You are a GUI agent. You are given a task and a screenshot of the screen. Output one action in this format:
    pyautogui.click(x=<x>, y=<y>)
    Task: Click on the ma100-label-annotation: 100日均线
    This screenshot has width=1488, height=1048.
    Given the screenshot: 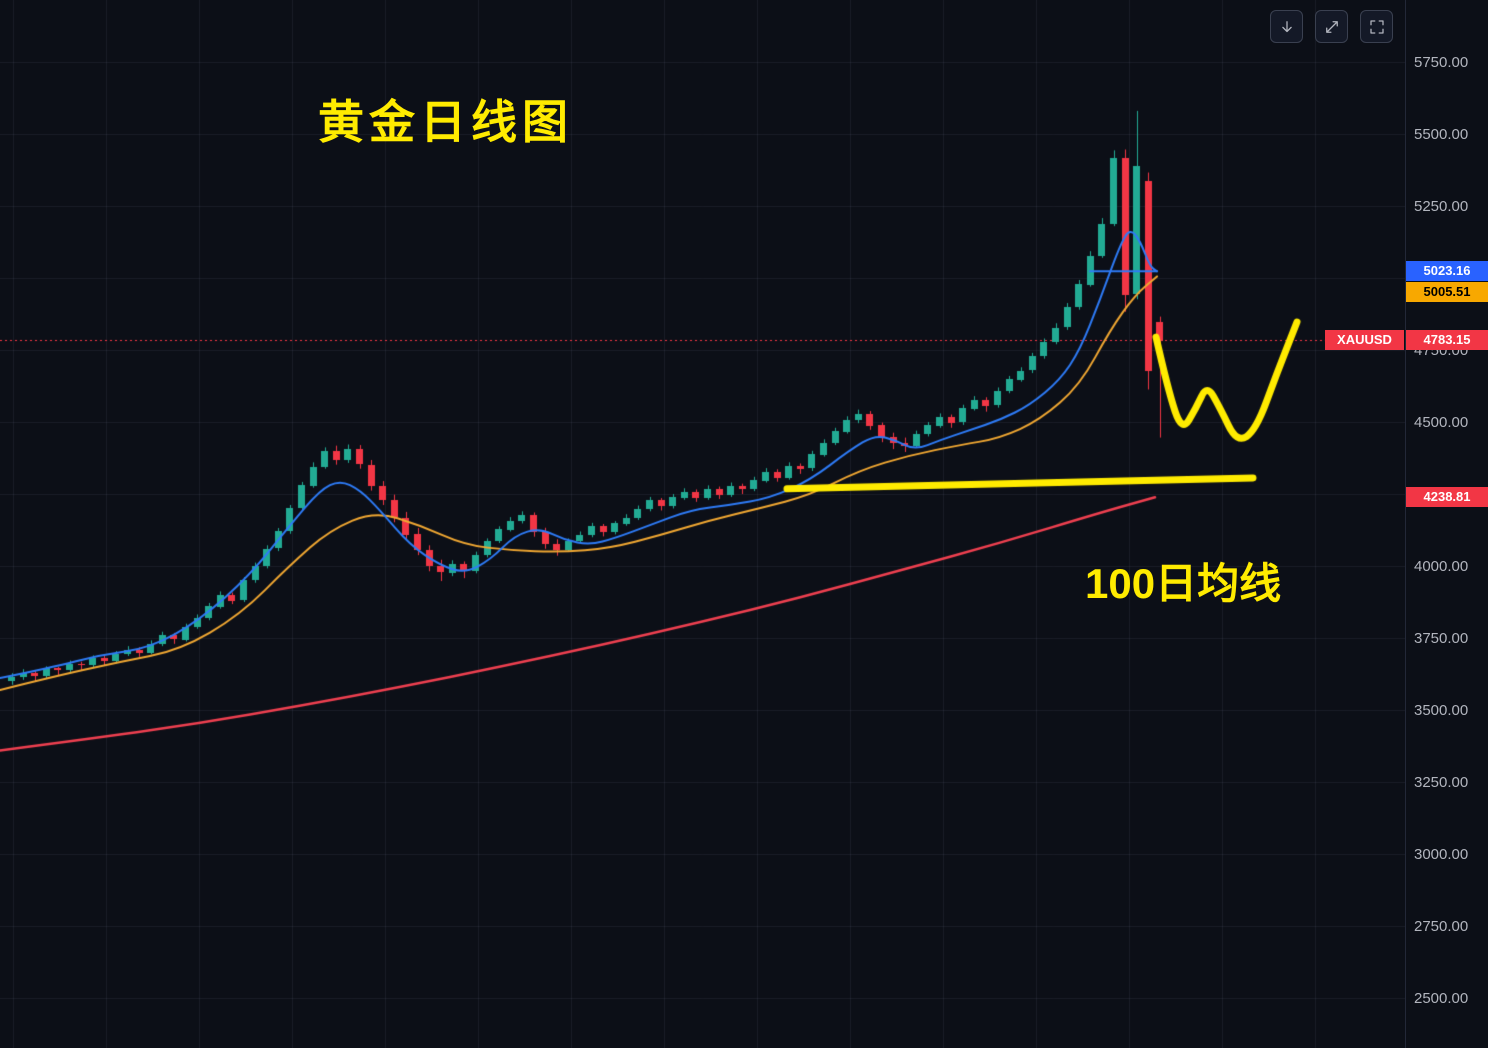 What is the action you would take?
    pyautogui.click(x=1183, y=583)
    